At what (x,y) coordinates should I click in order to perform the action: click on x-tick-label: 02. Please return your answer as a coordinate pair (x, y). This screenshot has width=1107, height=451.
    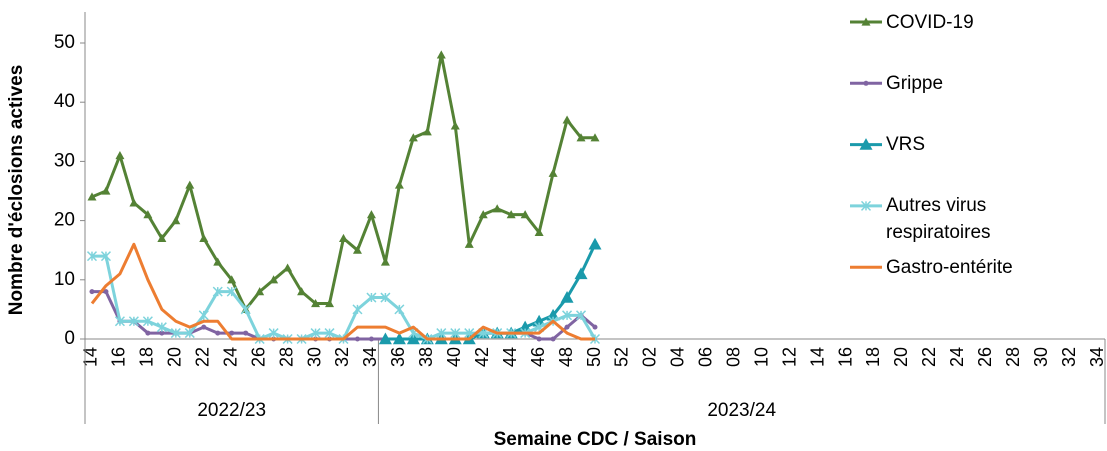
    Looking at the image, I should click on (650, 357).